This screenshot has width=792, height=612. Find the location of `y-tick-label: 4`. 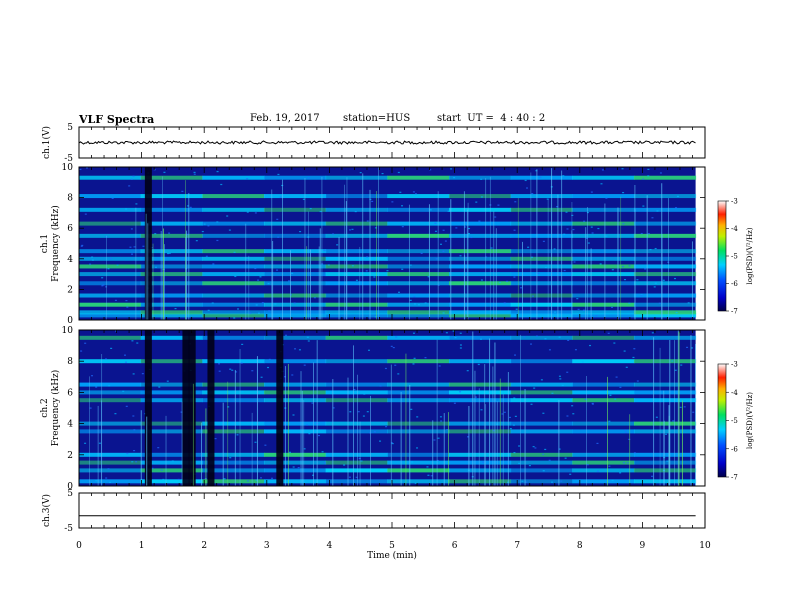

y-tick-label: 4 is located at coordinates (70, 425).